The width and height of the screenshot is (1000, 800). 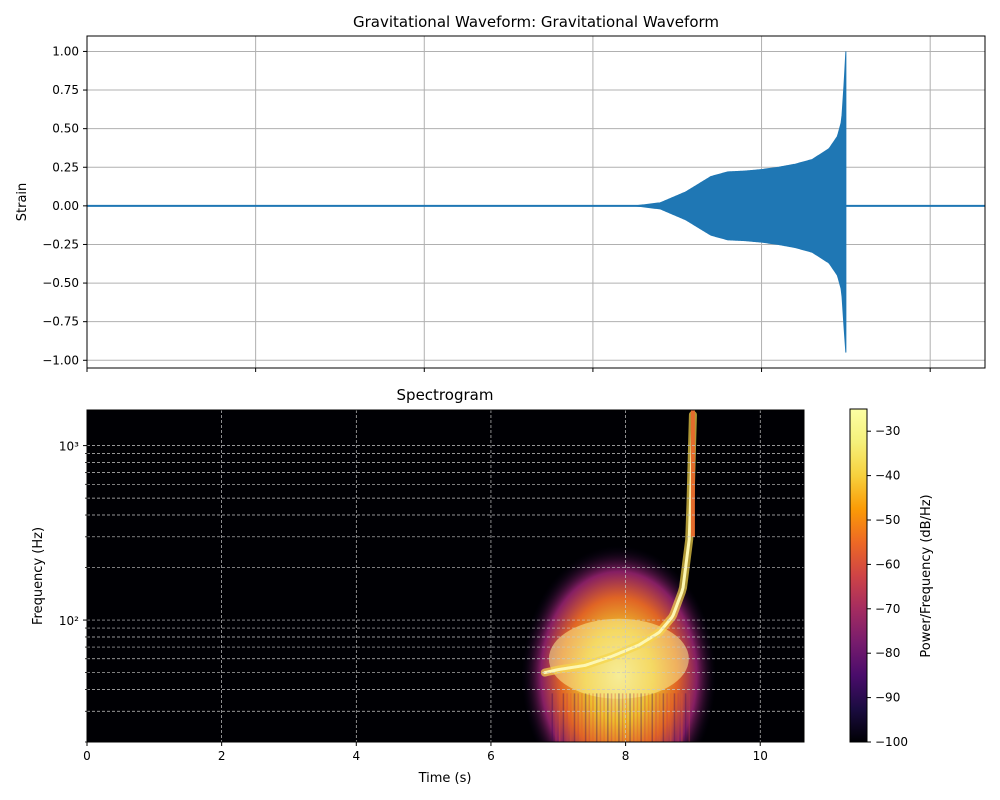 What do you see at coordinates (692, 473) in the screenshot?
I see `spectrogram-merger-spike` at bounding box center [692, 473].